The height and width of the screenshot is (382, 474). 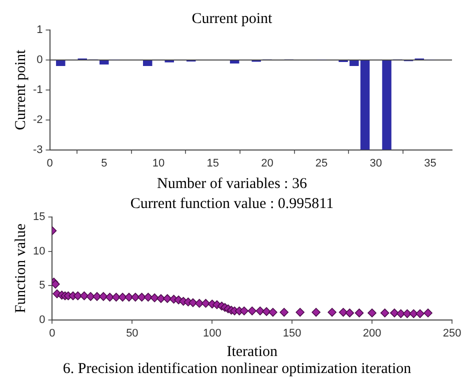 I want to click on y-tick-label: 5, so click(x=42, y=286).